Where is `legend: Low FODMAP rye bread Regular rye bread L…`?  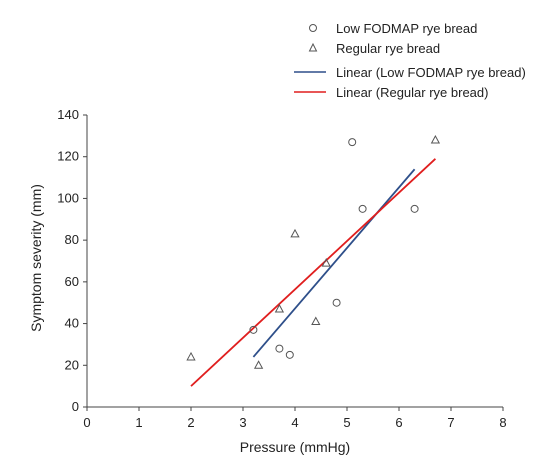 legend: Low FODMAP rye bread Regular rye bread L… is located at coordinates (410, 60).